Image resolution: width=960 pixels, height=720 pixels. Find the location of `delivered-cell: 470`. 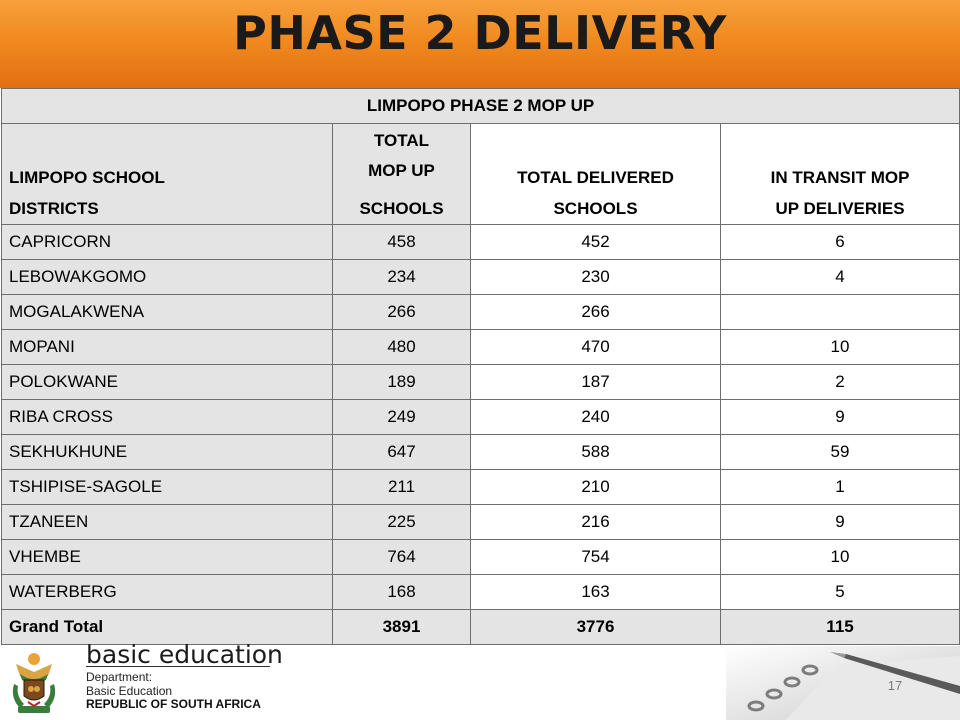

delivered-cell: 470 is located at coordinates (595, 347).